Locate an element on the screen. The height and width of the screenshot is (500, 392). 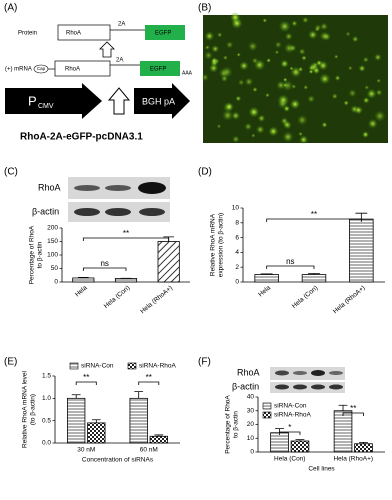
construct: RhoA-2A-eGFP-pcDNA3.1 is located at coordinates (81, 137).